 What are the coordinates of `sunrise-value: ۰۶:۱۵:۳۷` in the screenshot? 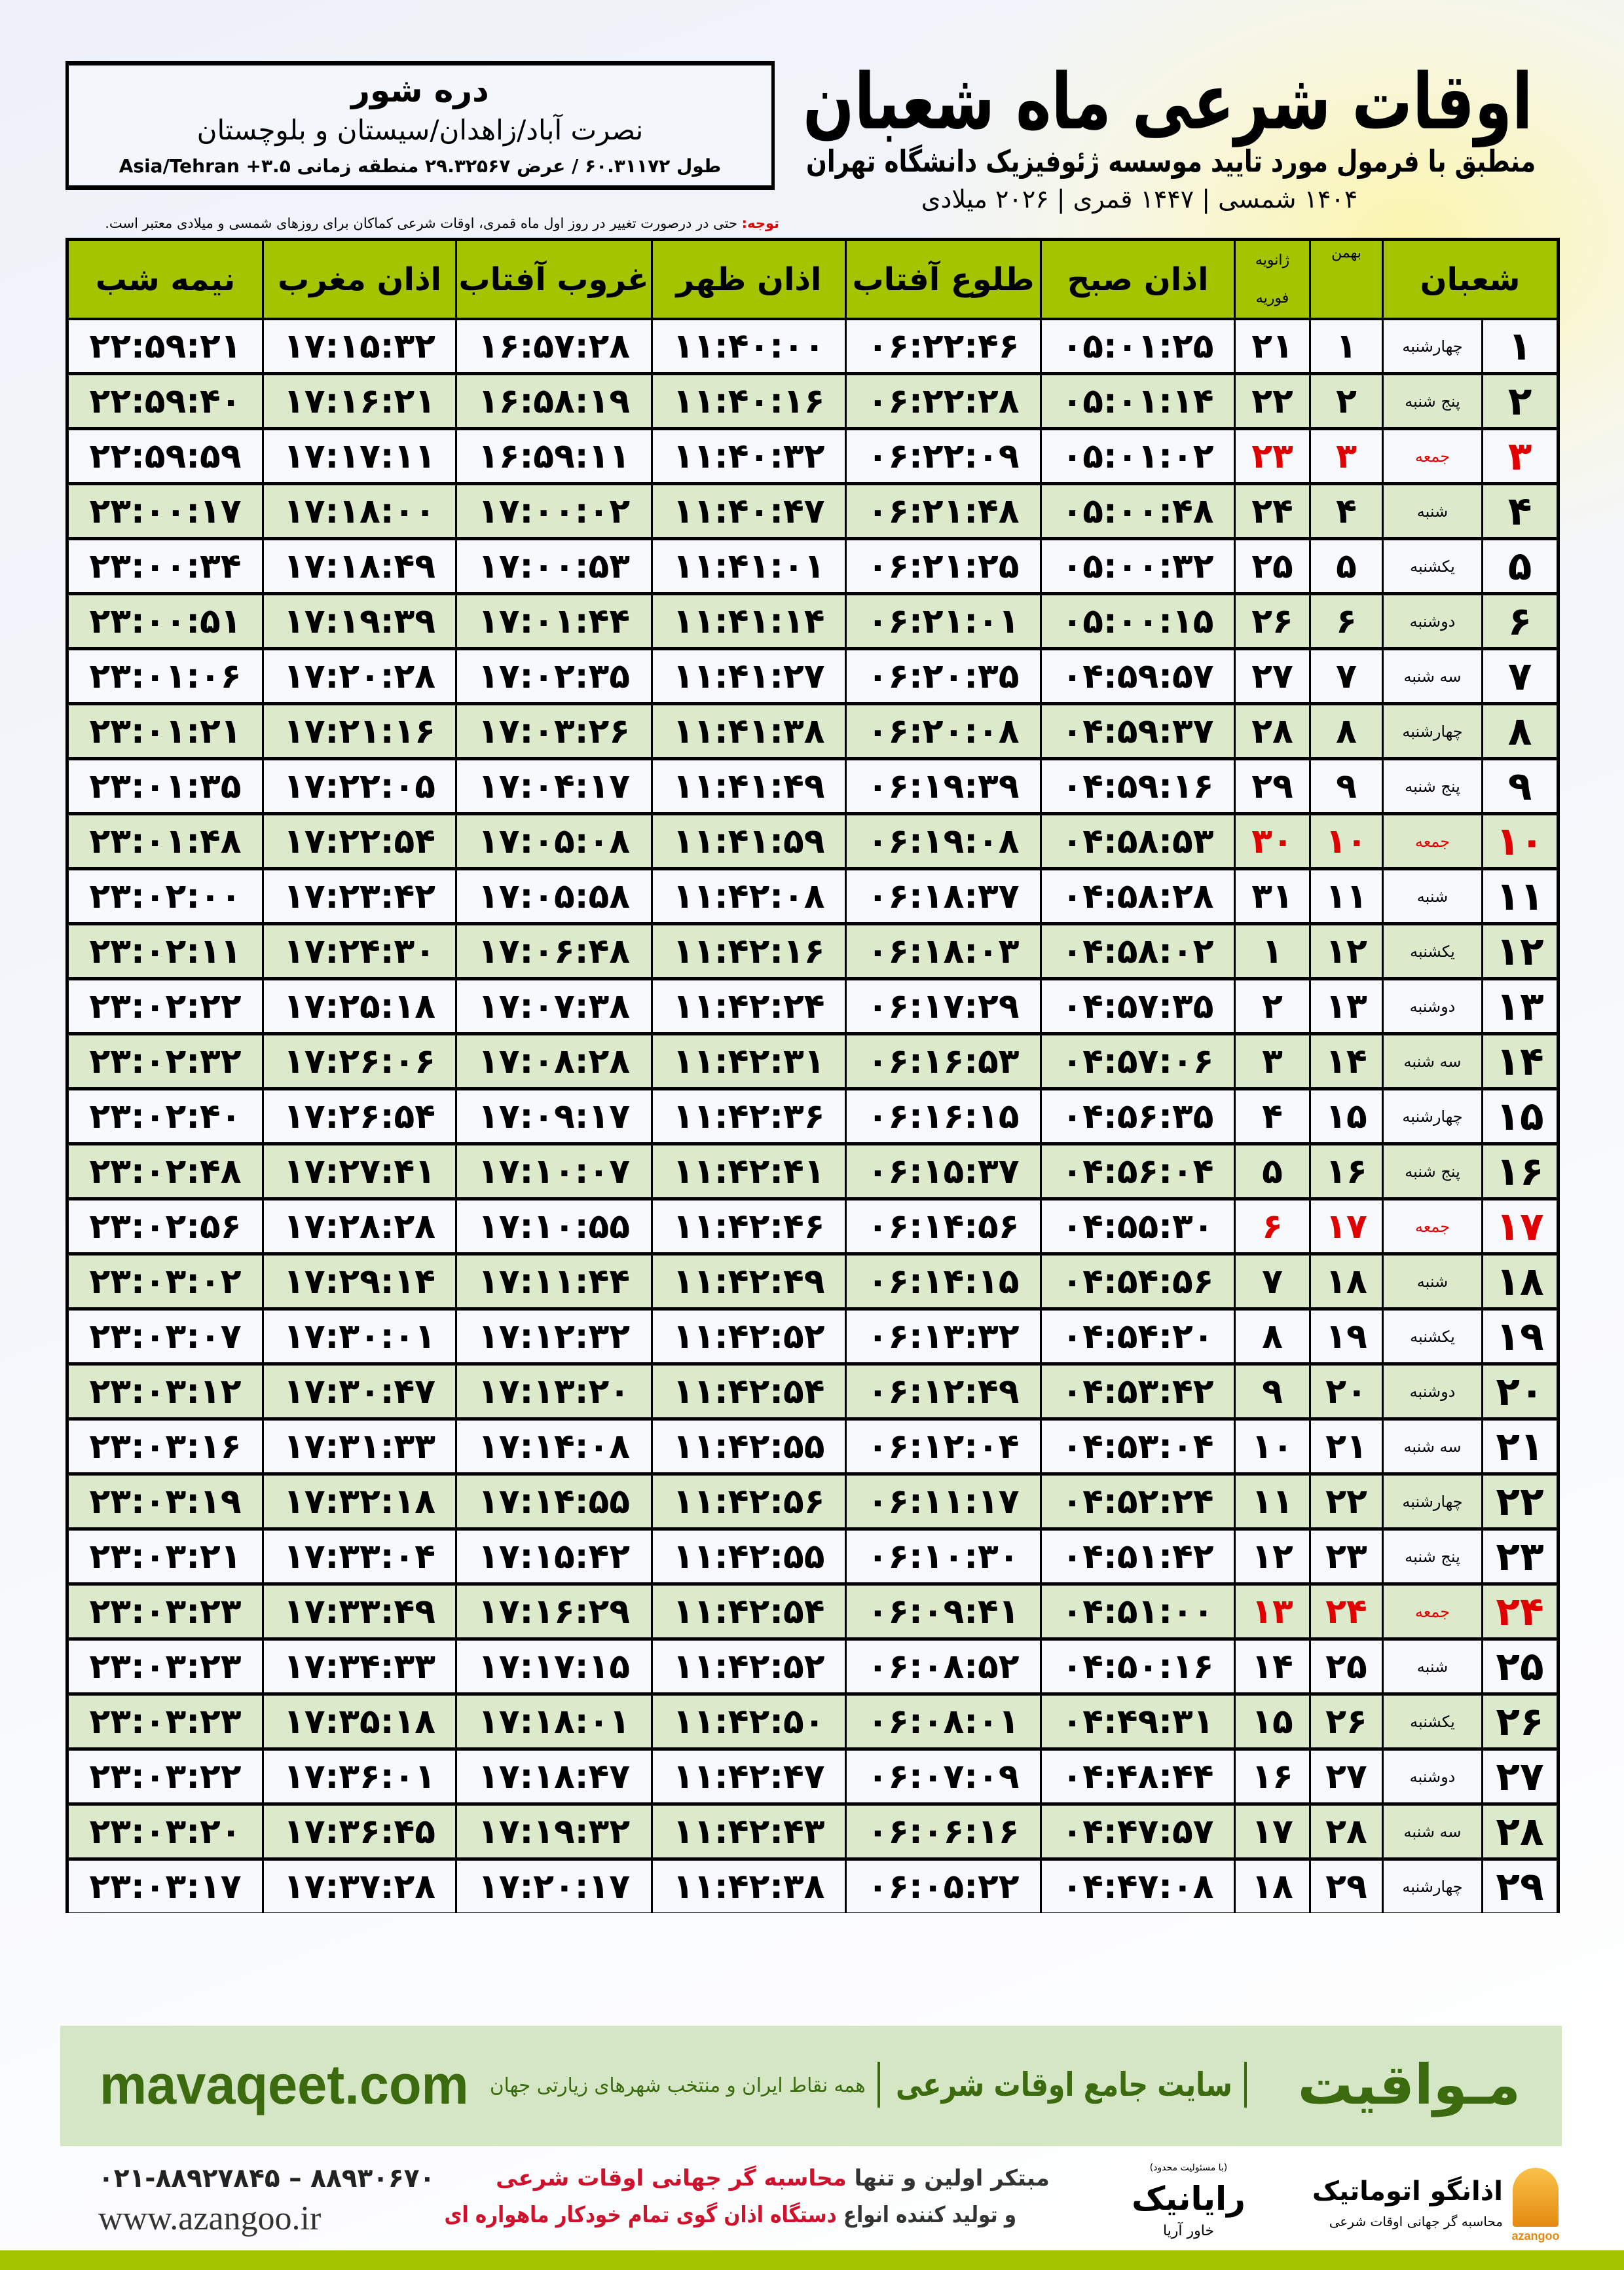 It's located at (943, 1171).